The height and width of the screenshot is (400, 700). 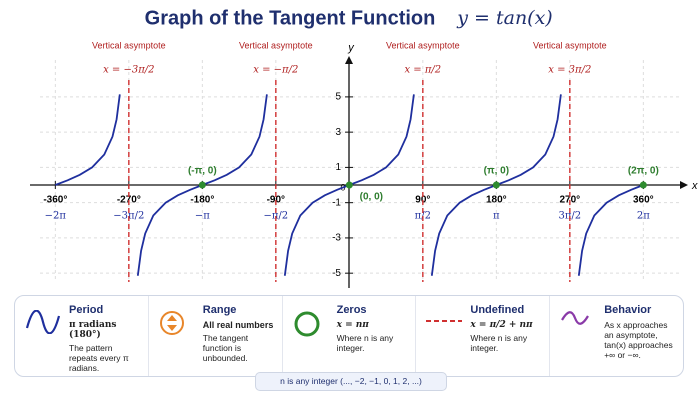 What do you see at coordinates (93, 330) in the screenshot?
I see `card-headline: π radians (180°)` at bounding box center [93, 330].